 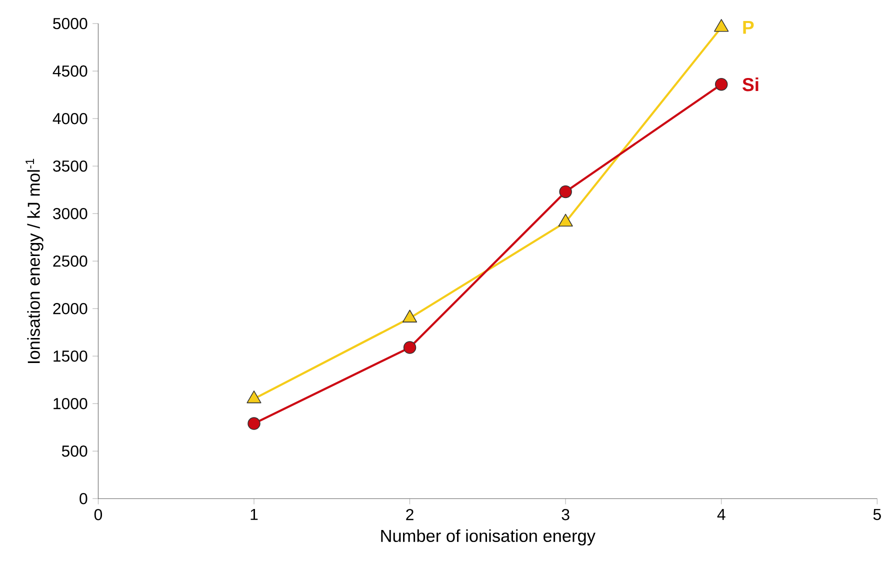 What do you see at coordinates (750, 84) in the screenshot?
I see `series-label: Si` at bounding box center [750, 84].